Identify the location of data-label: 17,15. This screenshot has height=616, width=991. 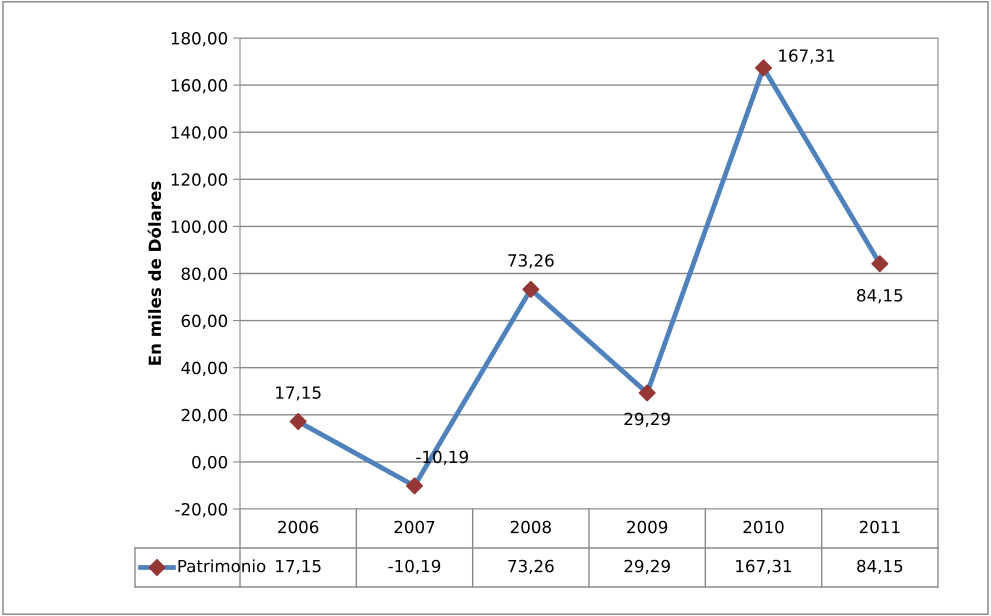
(298, 567).